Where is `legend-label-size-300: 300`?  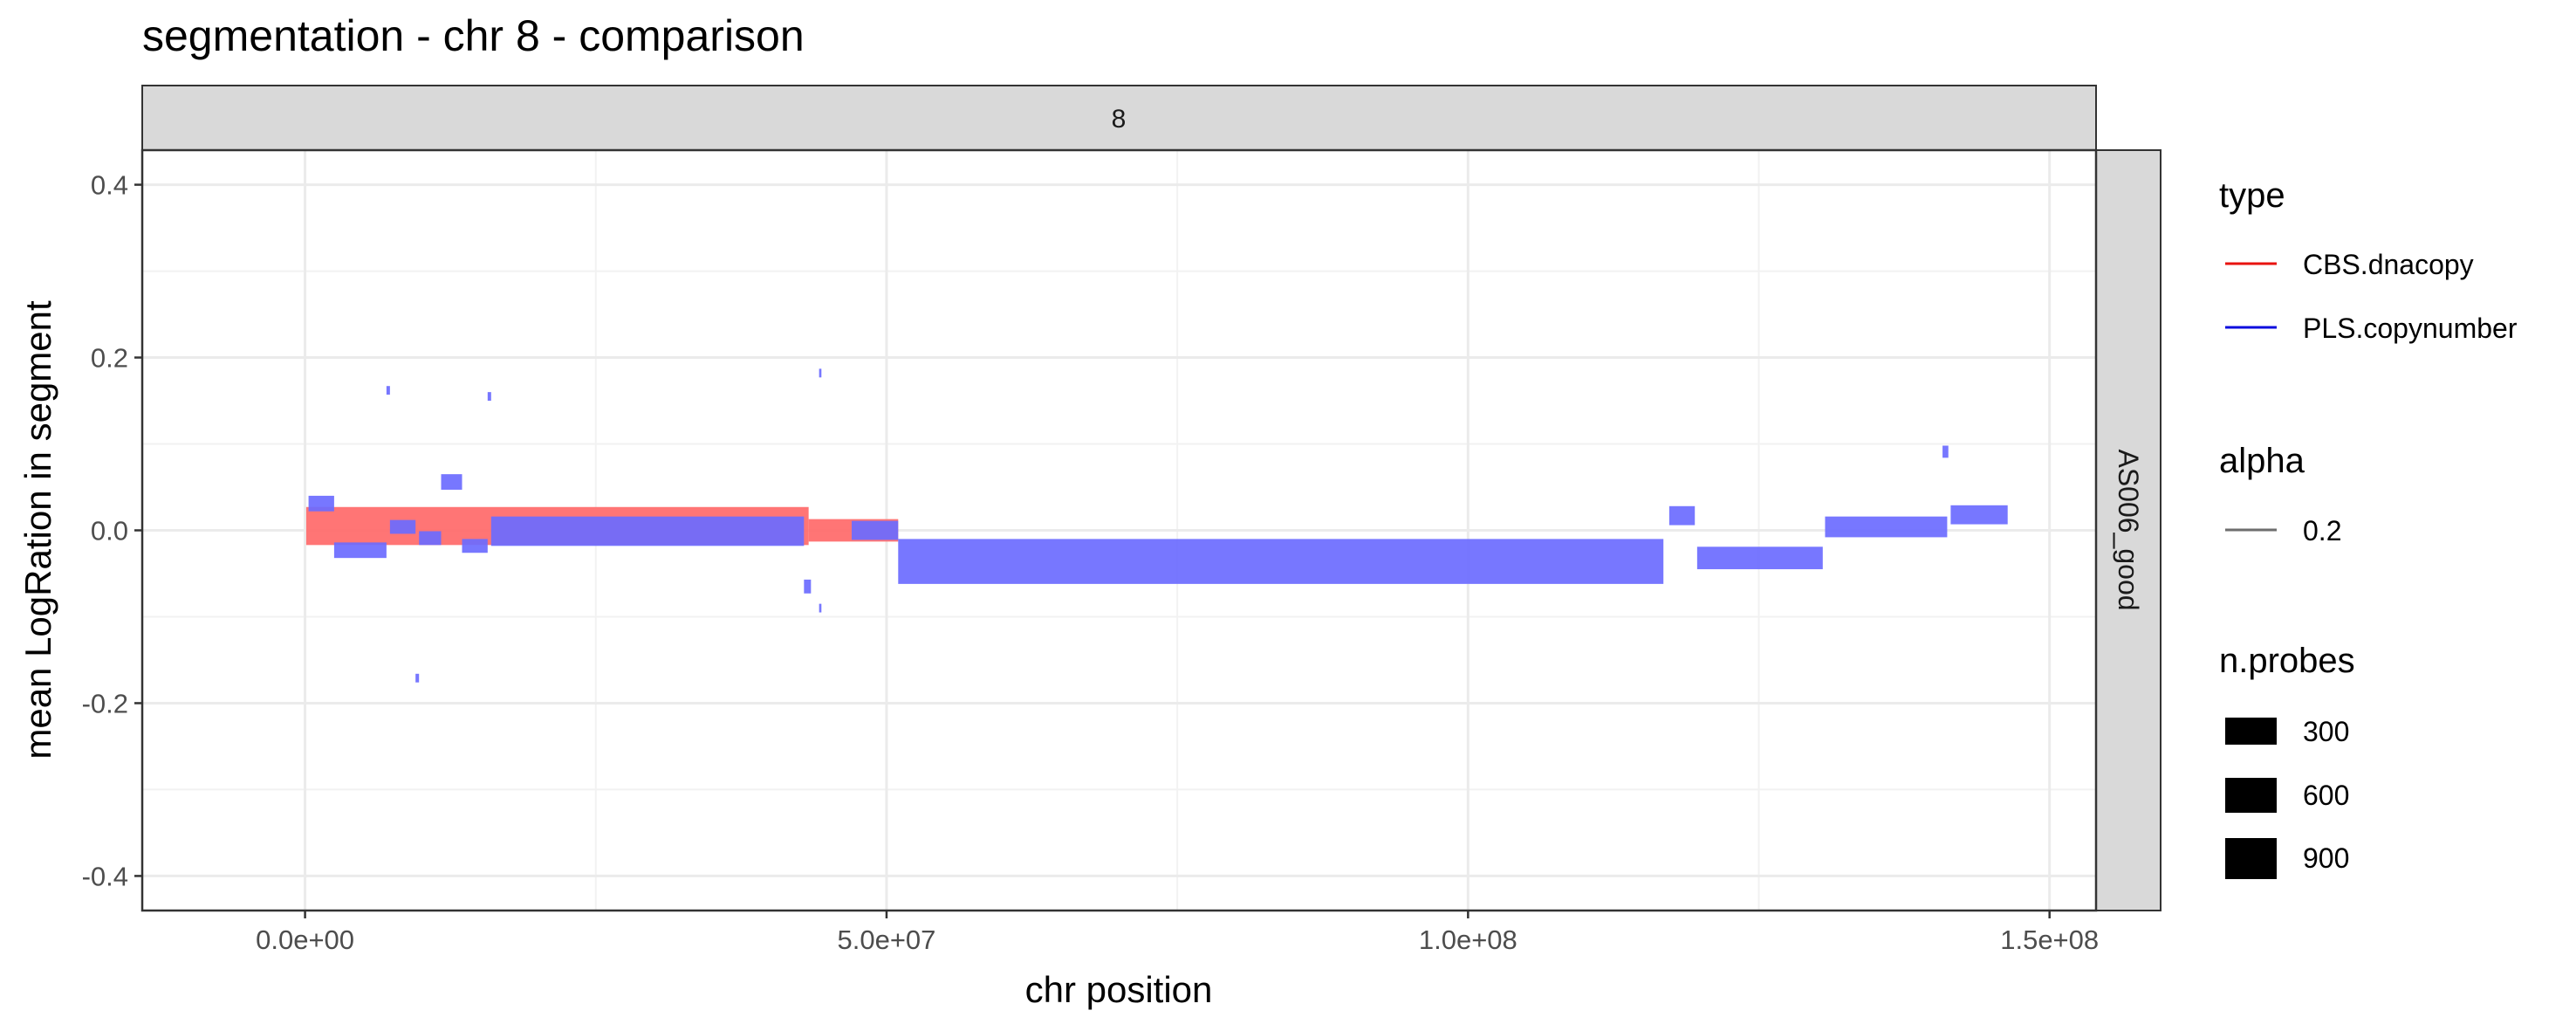
legend-label-size-300: 300 is located at coordinates (2326, 731).